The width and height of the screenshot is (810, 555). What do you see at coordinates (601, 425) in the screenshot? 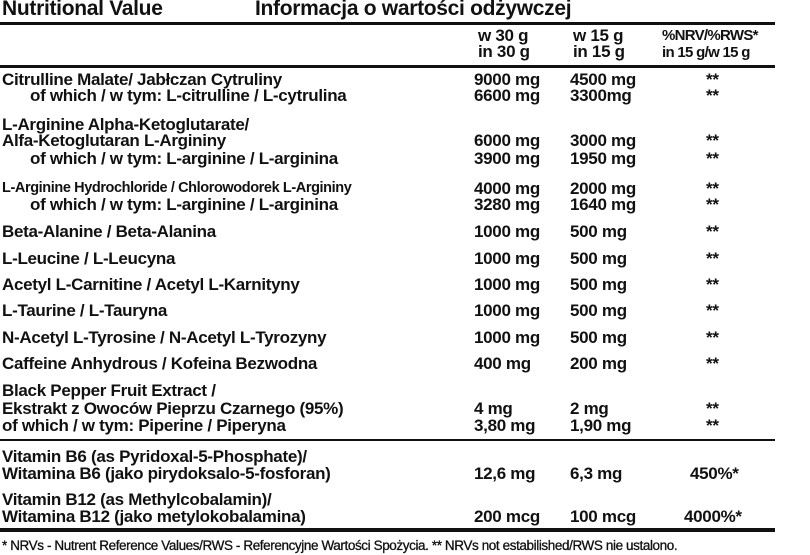
I see `amount-15g: 1,90 mg` at bounding box center [601, 425].